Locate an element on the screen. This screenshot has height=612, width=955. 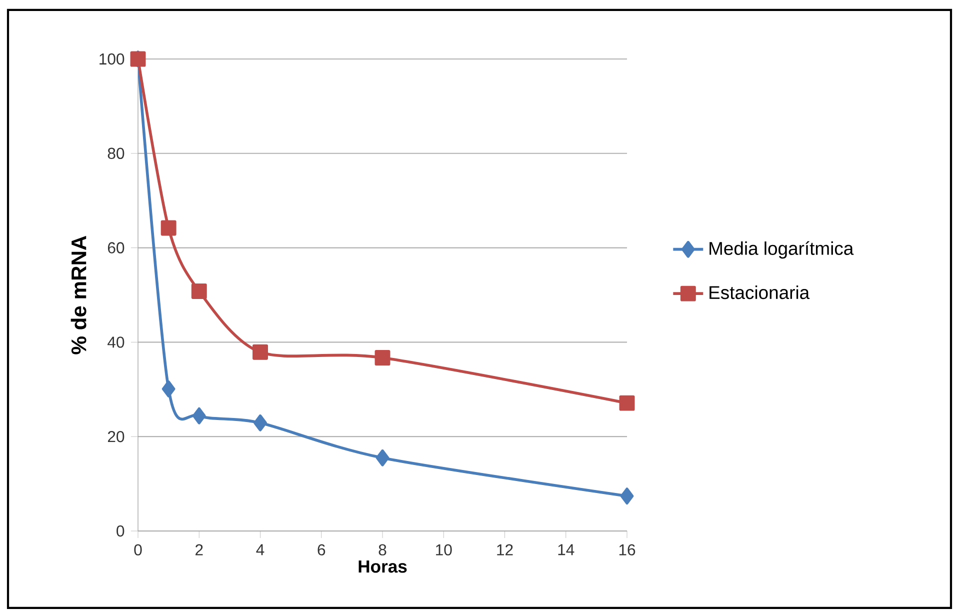
x-tick-label: 14 is located at coordinates (566, 550).